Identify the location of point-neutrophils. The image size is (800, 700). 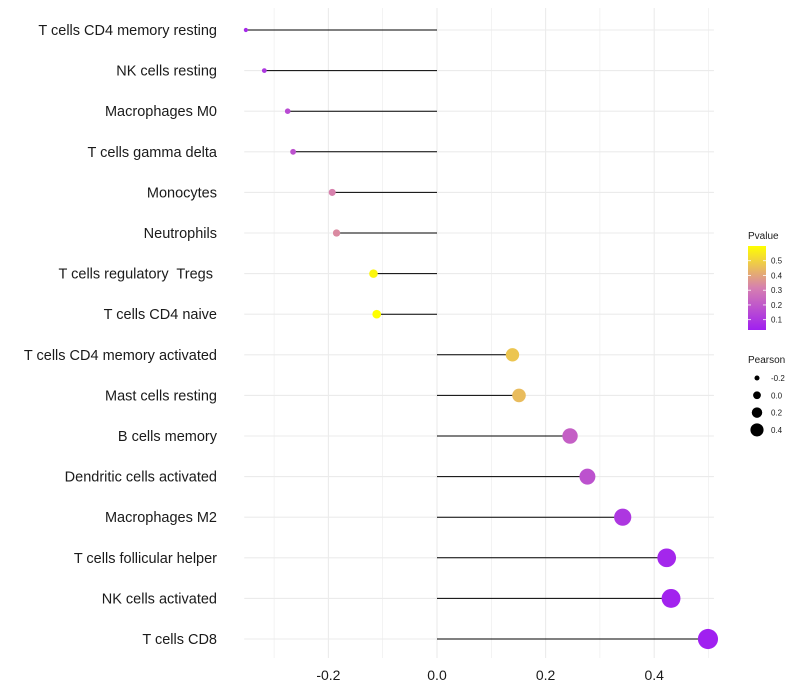
(336, 233).